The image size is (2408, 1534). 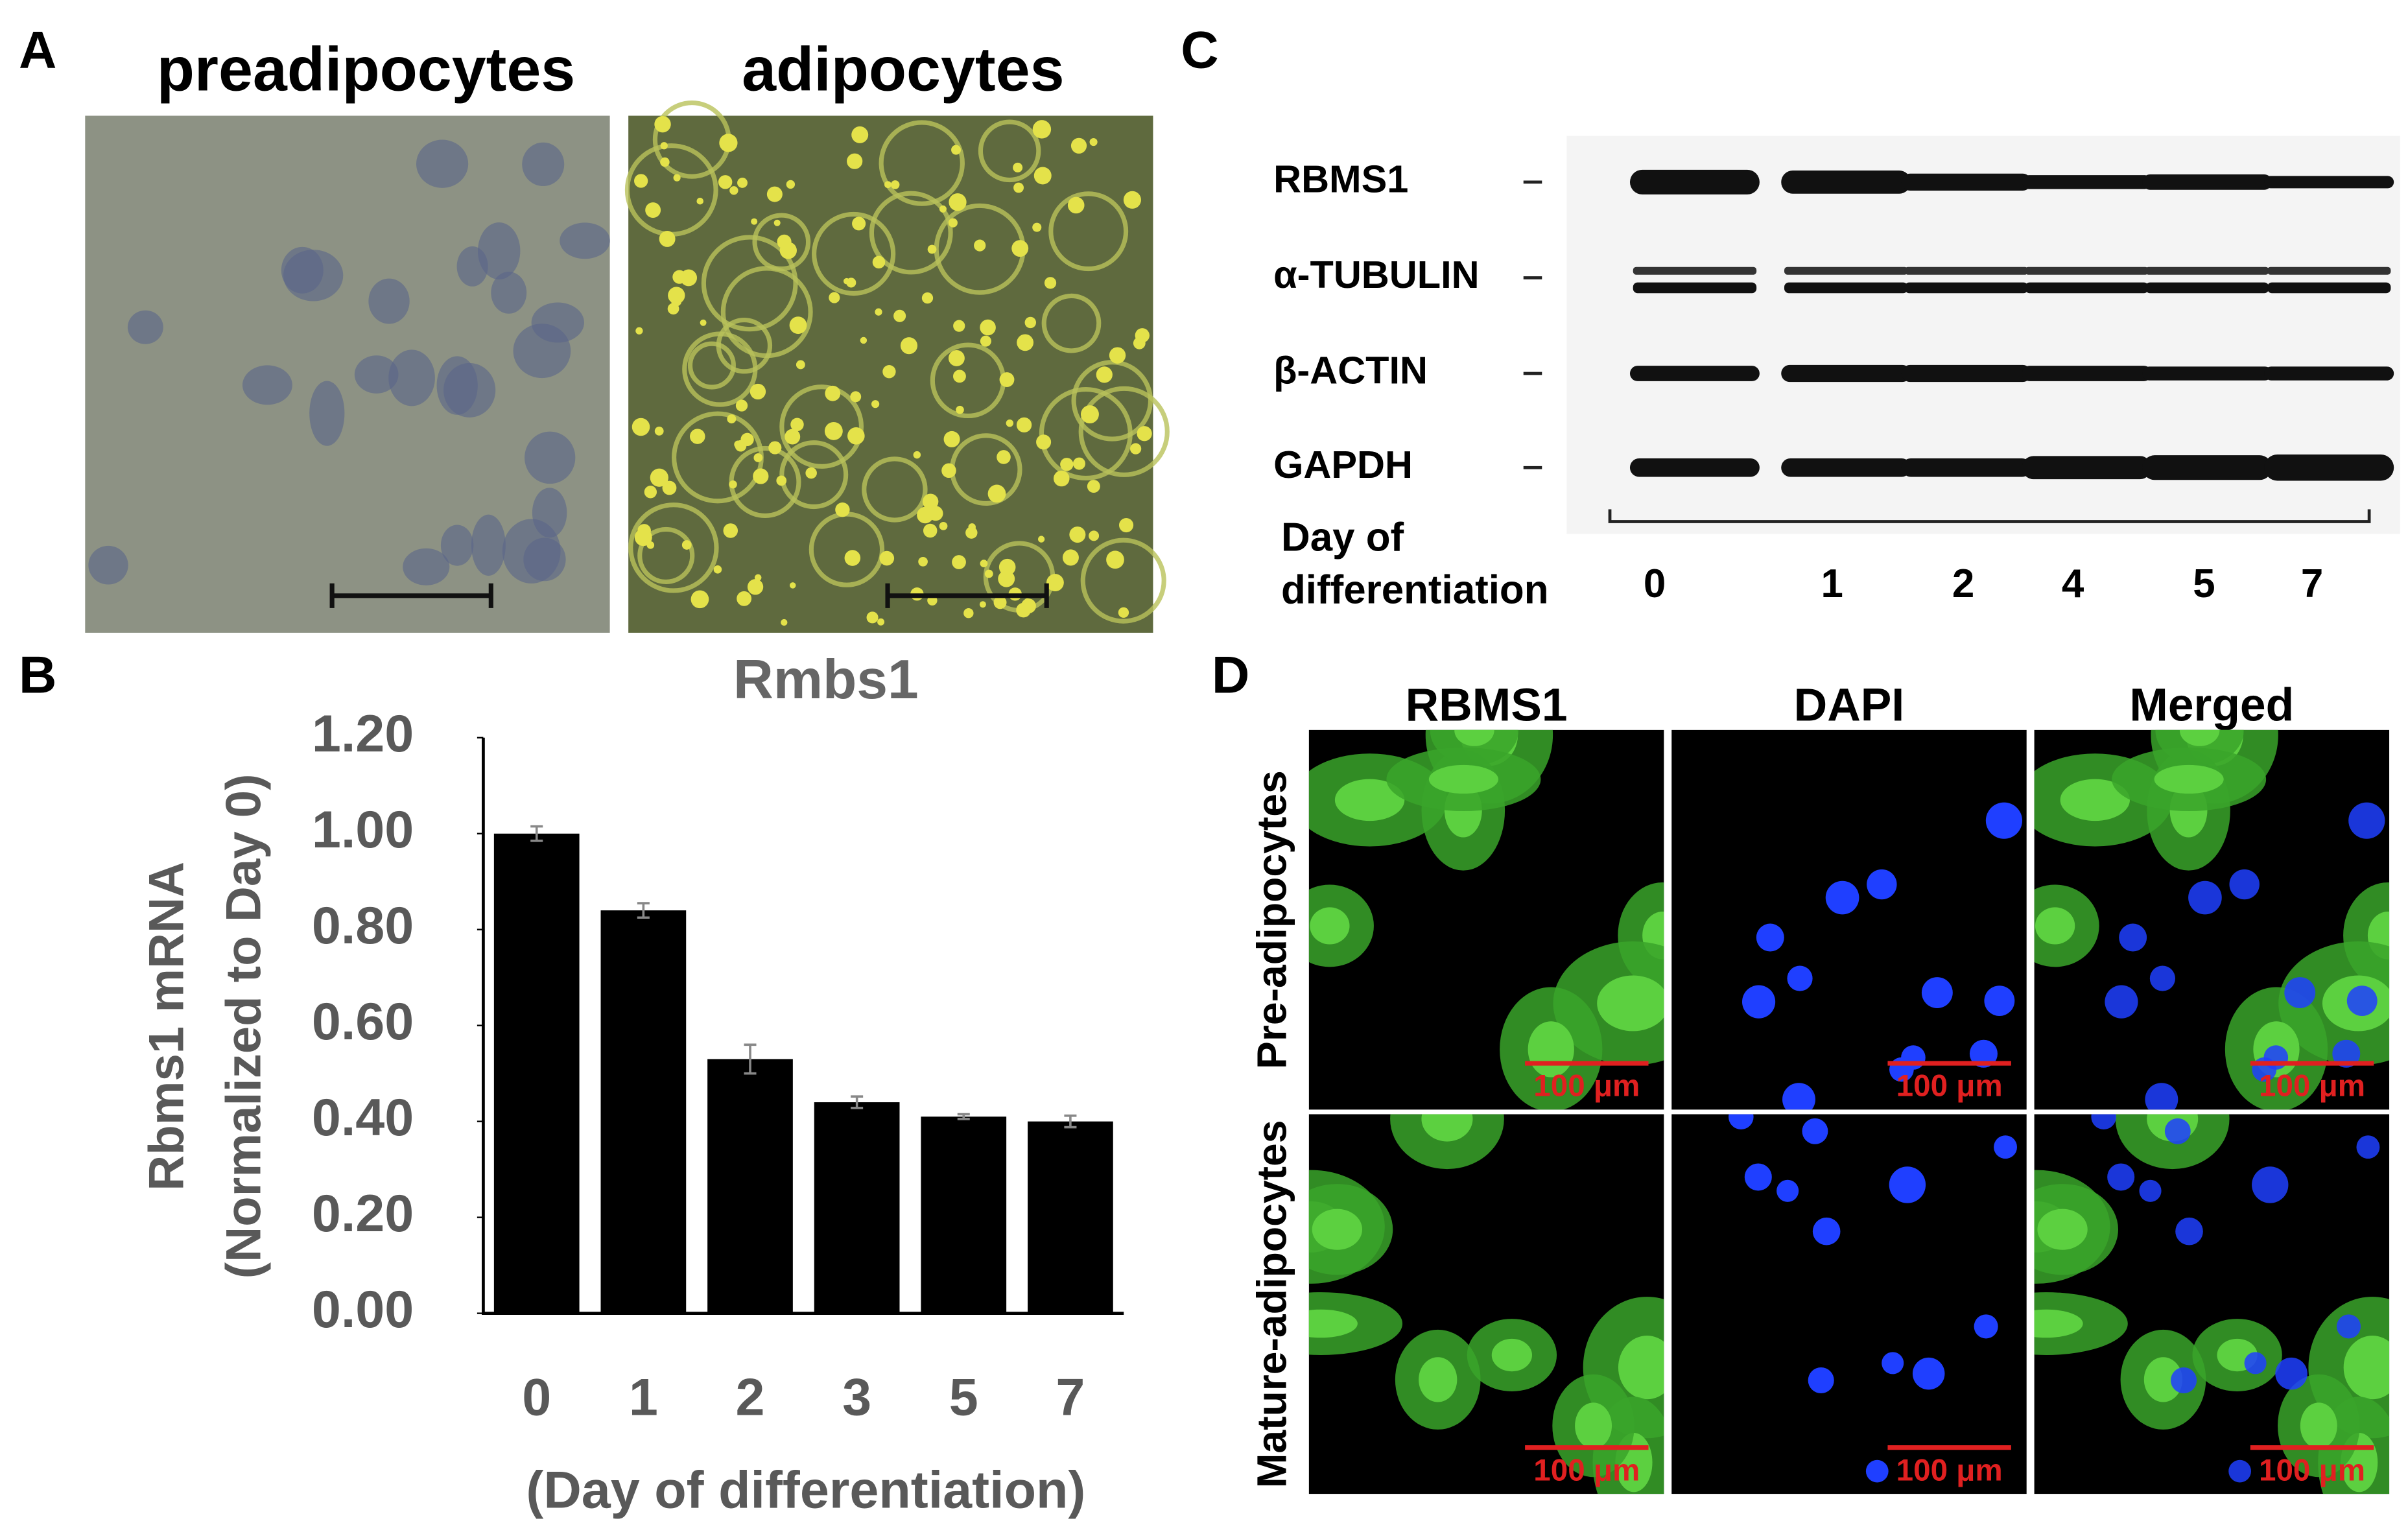 What do you see at coordinates (963, 1398) in the screenshot?
I see `x-tick-label: 5` at bounding box center [963, 1398].